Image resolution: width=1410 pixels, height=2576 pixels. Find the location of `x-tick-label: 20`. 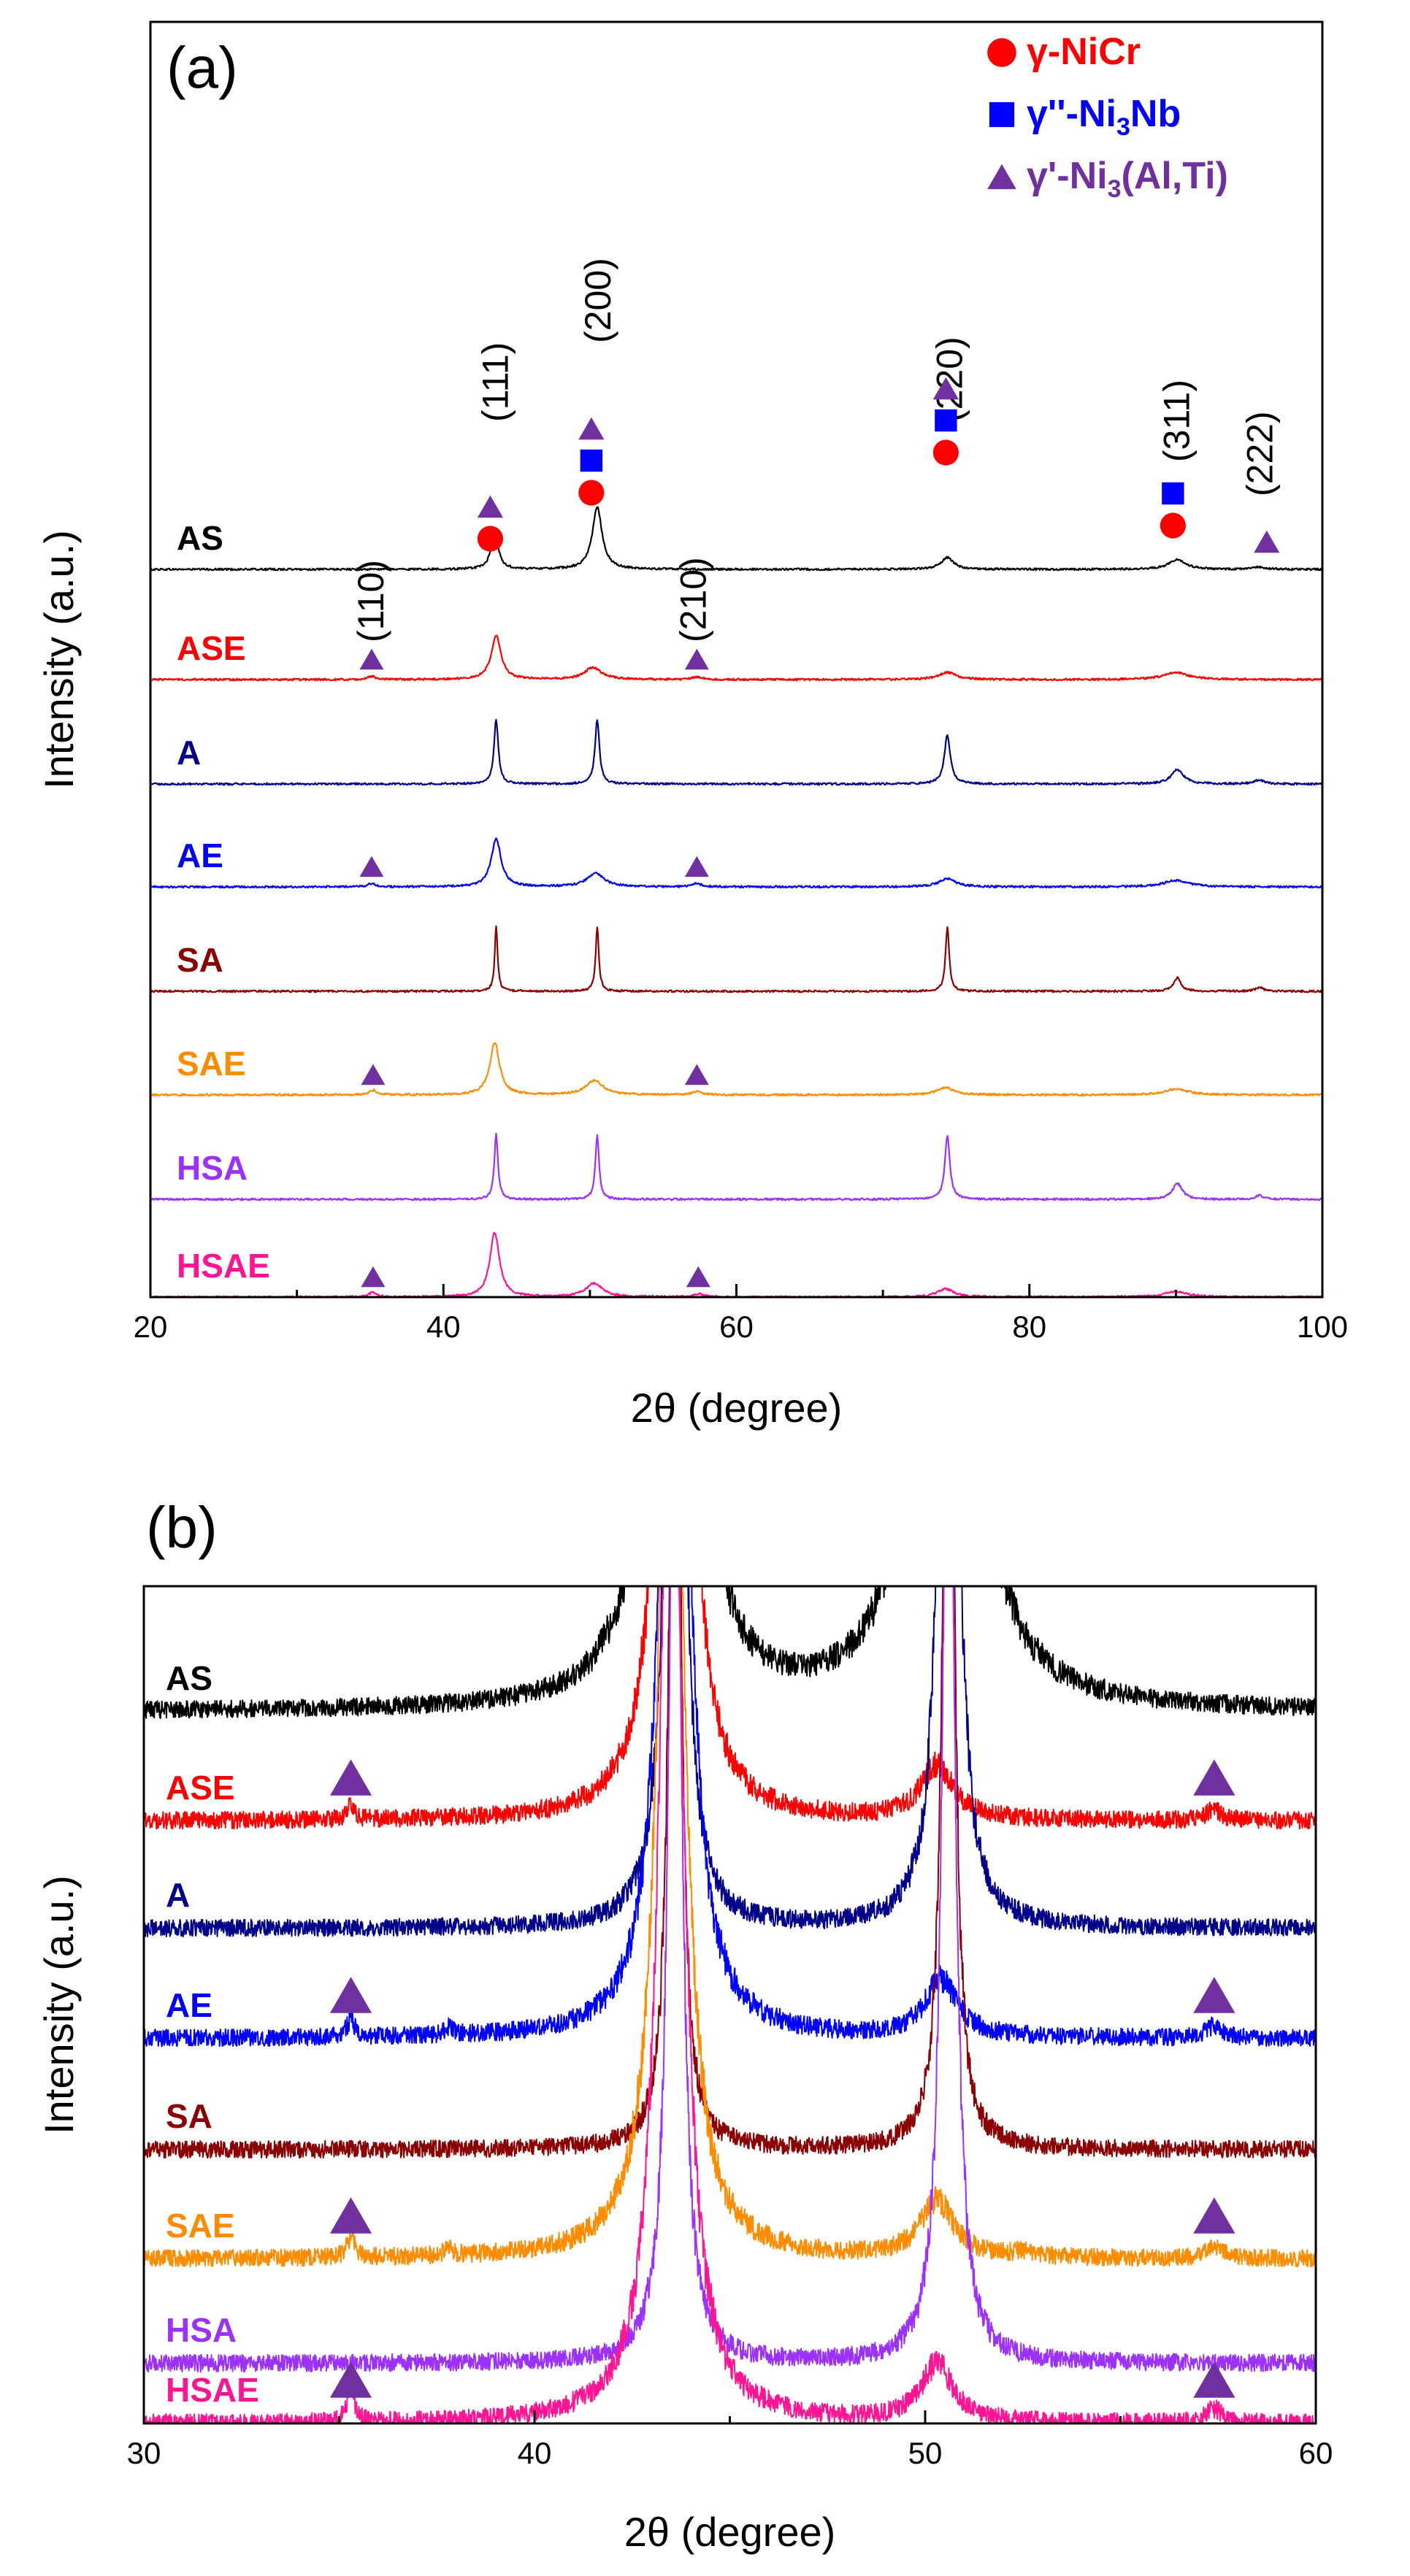

x-tick-label: 20 is located at coordinates (151, 1327).